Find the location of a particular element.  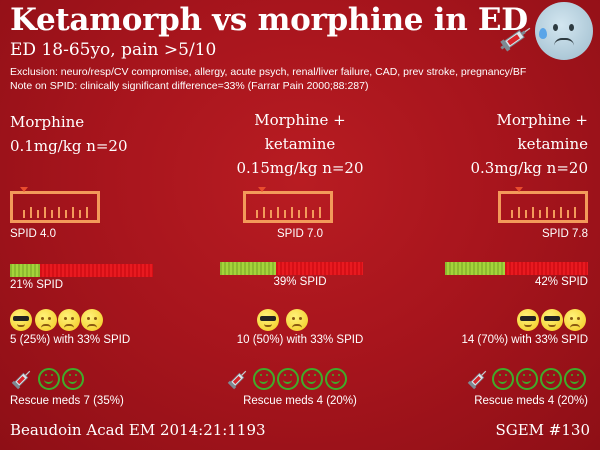

arm1-responders-emojis is located at coordinates (60, 321).